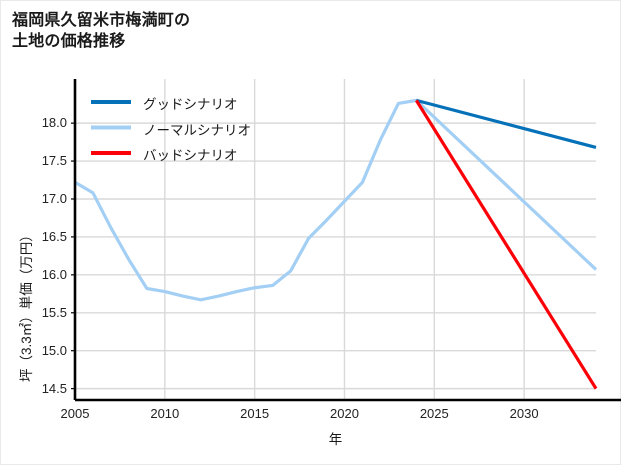  What do you see at coordinates (506, 123) in the screenshot?
I see `series-line` at bounding box center [506, 123].